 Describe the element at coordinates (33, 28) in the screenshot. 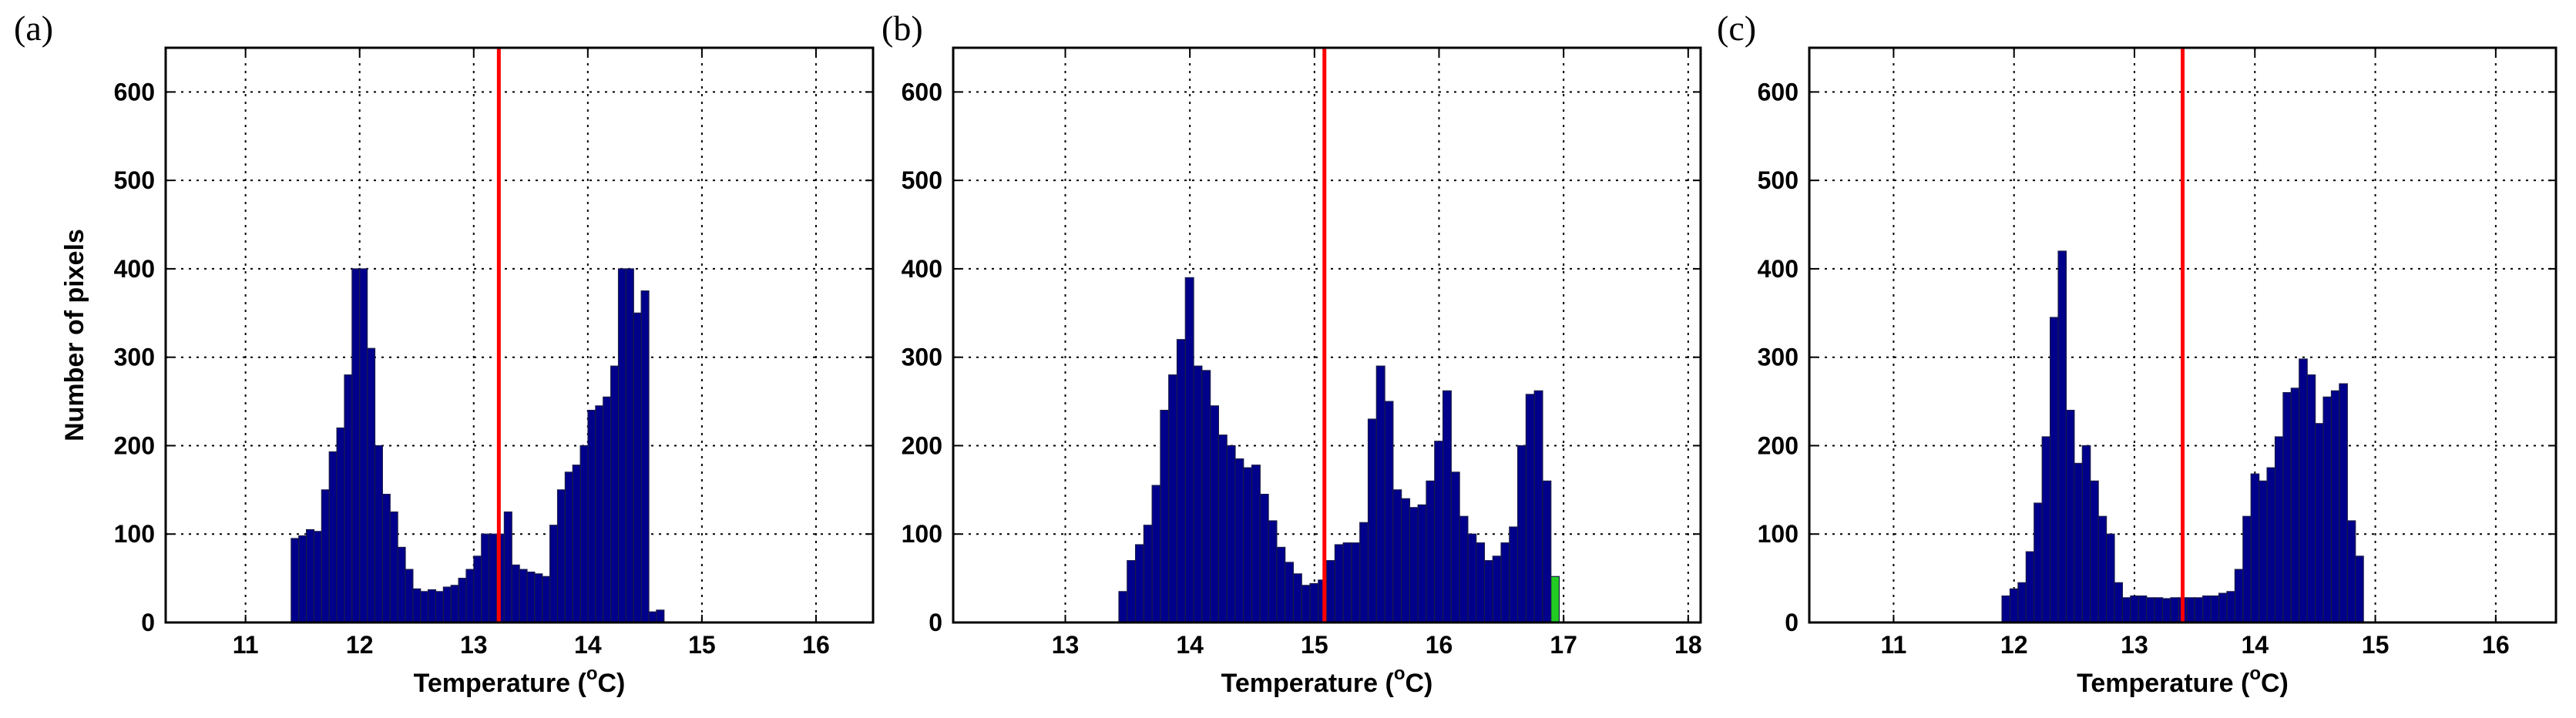

I see `panel-label: (a)` at that location.